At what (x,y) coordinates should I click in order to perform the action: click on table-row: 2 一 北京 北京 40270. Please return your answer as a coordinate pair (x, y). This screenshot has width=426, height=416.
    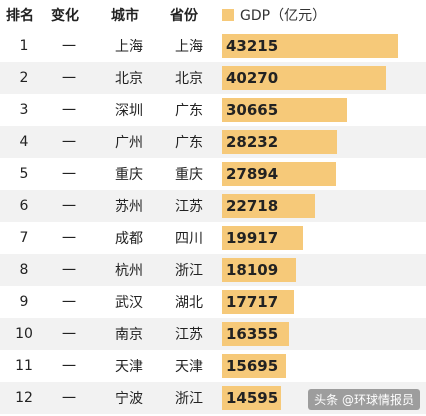
    Looking at the image, I should click on (213, 78).